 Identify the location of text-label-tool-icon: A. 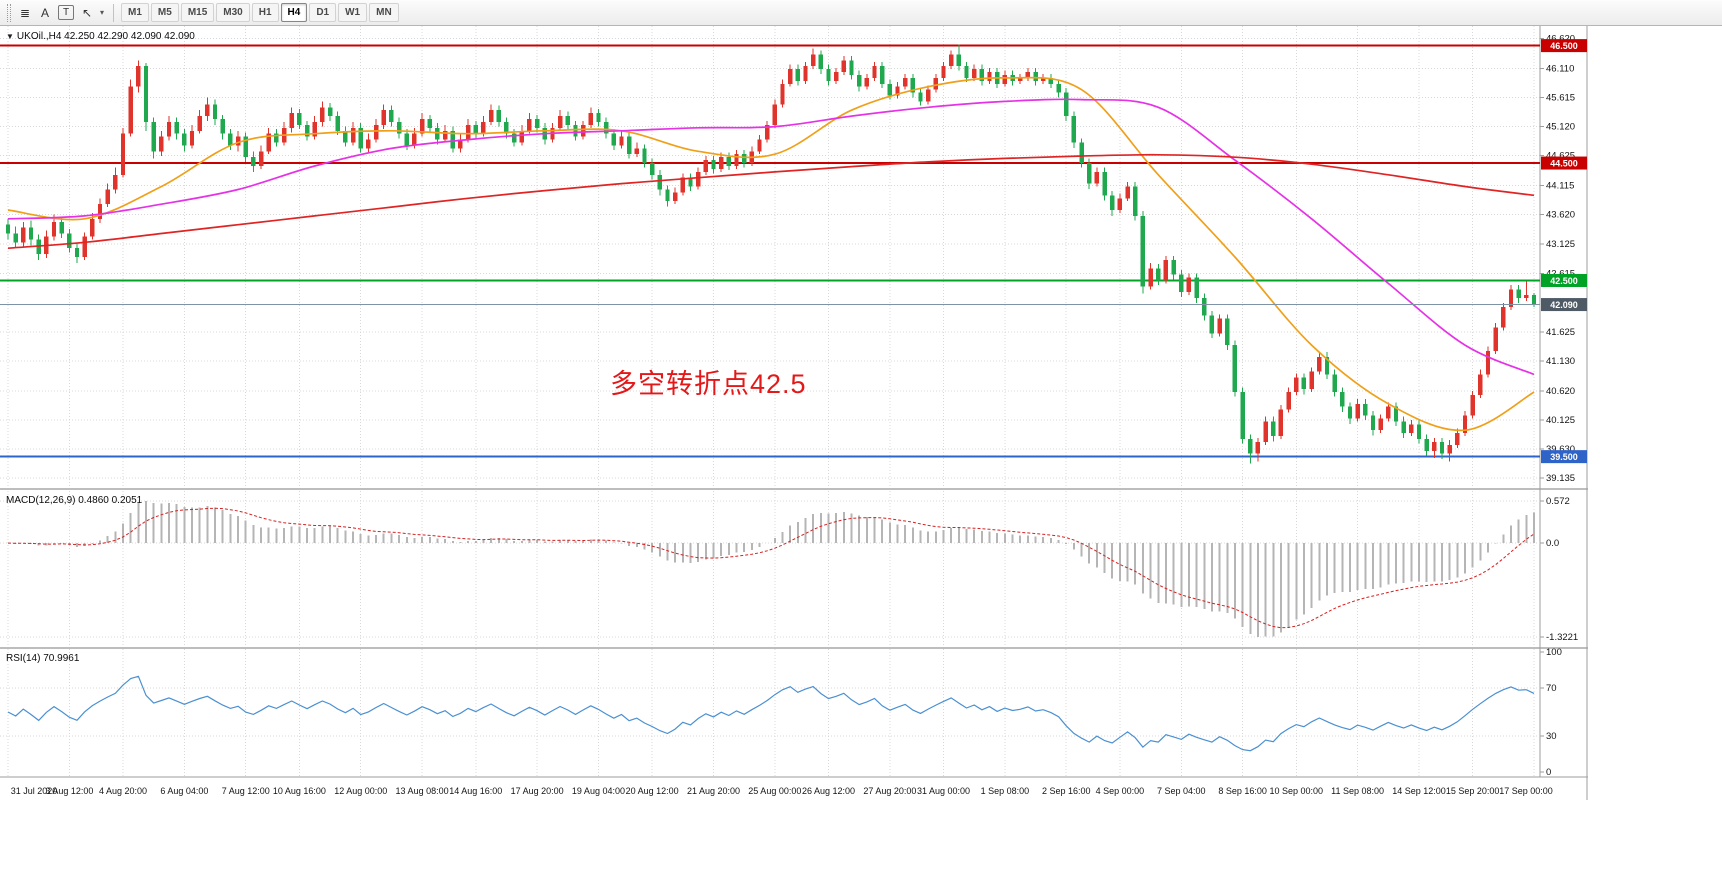
(44, 12).